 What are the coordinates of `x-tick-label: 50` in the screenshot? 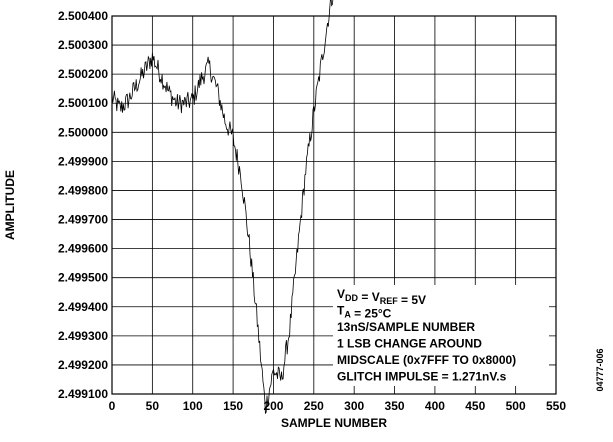 It's located at (153, 406).